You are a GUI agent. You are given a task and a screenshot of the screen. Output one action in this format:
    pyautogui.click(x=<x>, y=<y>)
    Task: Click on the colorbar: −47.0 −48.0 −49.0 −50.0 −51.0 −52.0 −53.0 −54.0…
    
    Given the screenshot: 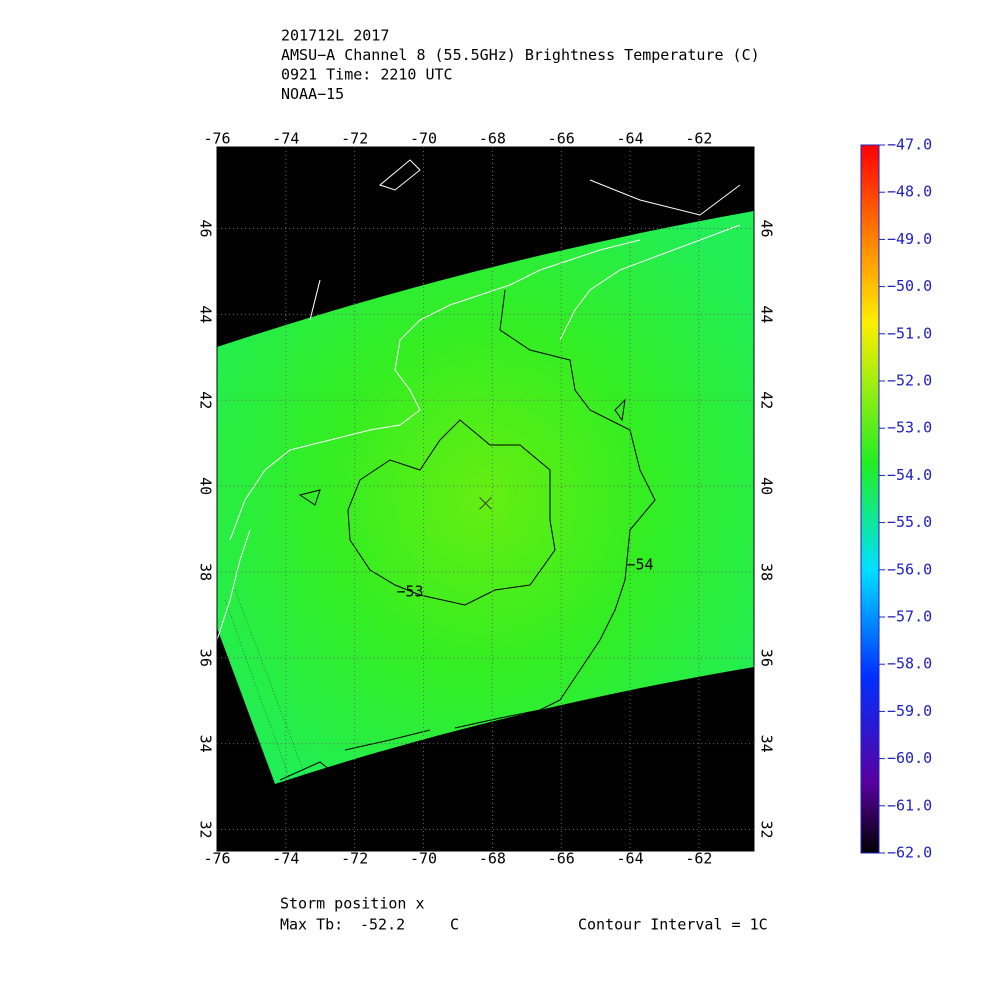 What is the action you would take?
    pyautogui.click(x=896, y=499)
    